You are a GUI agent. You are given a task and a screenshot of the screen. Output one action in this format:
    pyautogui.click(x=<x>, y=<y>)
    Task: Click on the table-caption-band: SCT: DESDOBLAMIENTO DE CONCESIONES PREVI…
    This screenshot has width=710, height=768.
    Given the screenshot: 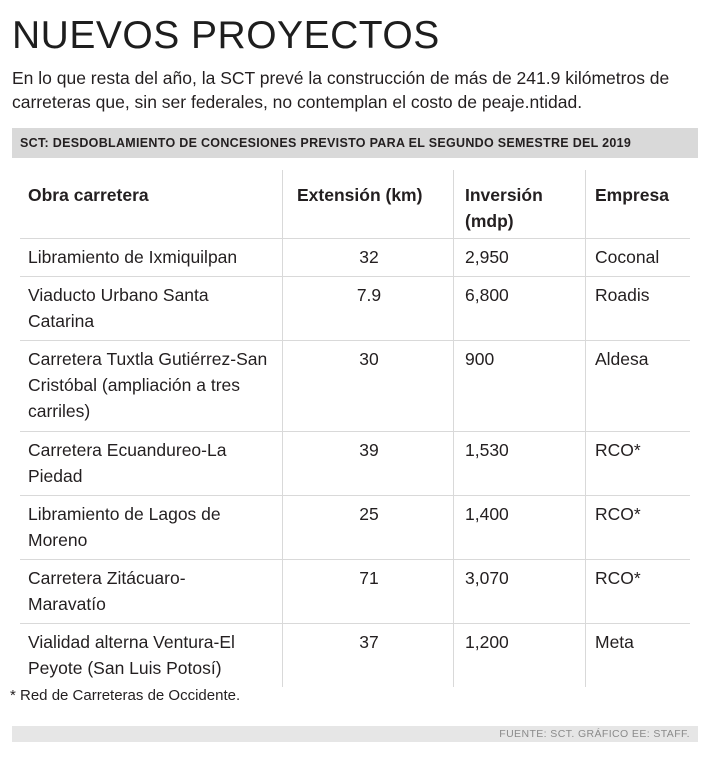 What is the action you would take?
    pyautogui.click(x=355, y=143)
    